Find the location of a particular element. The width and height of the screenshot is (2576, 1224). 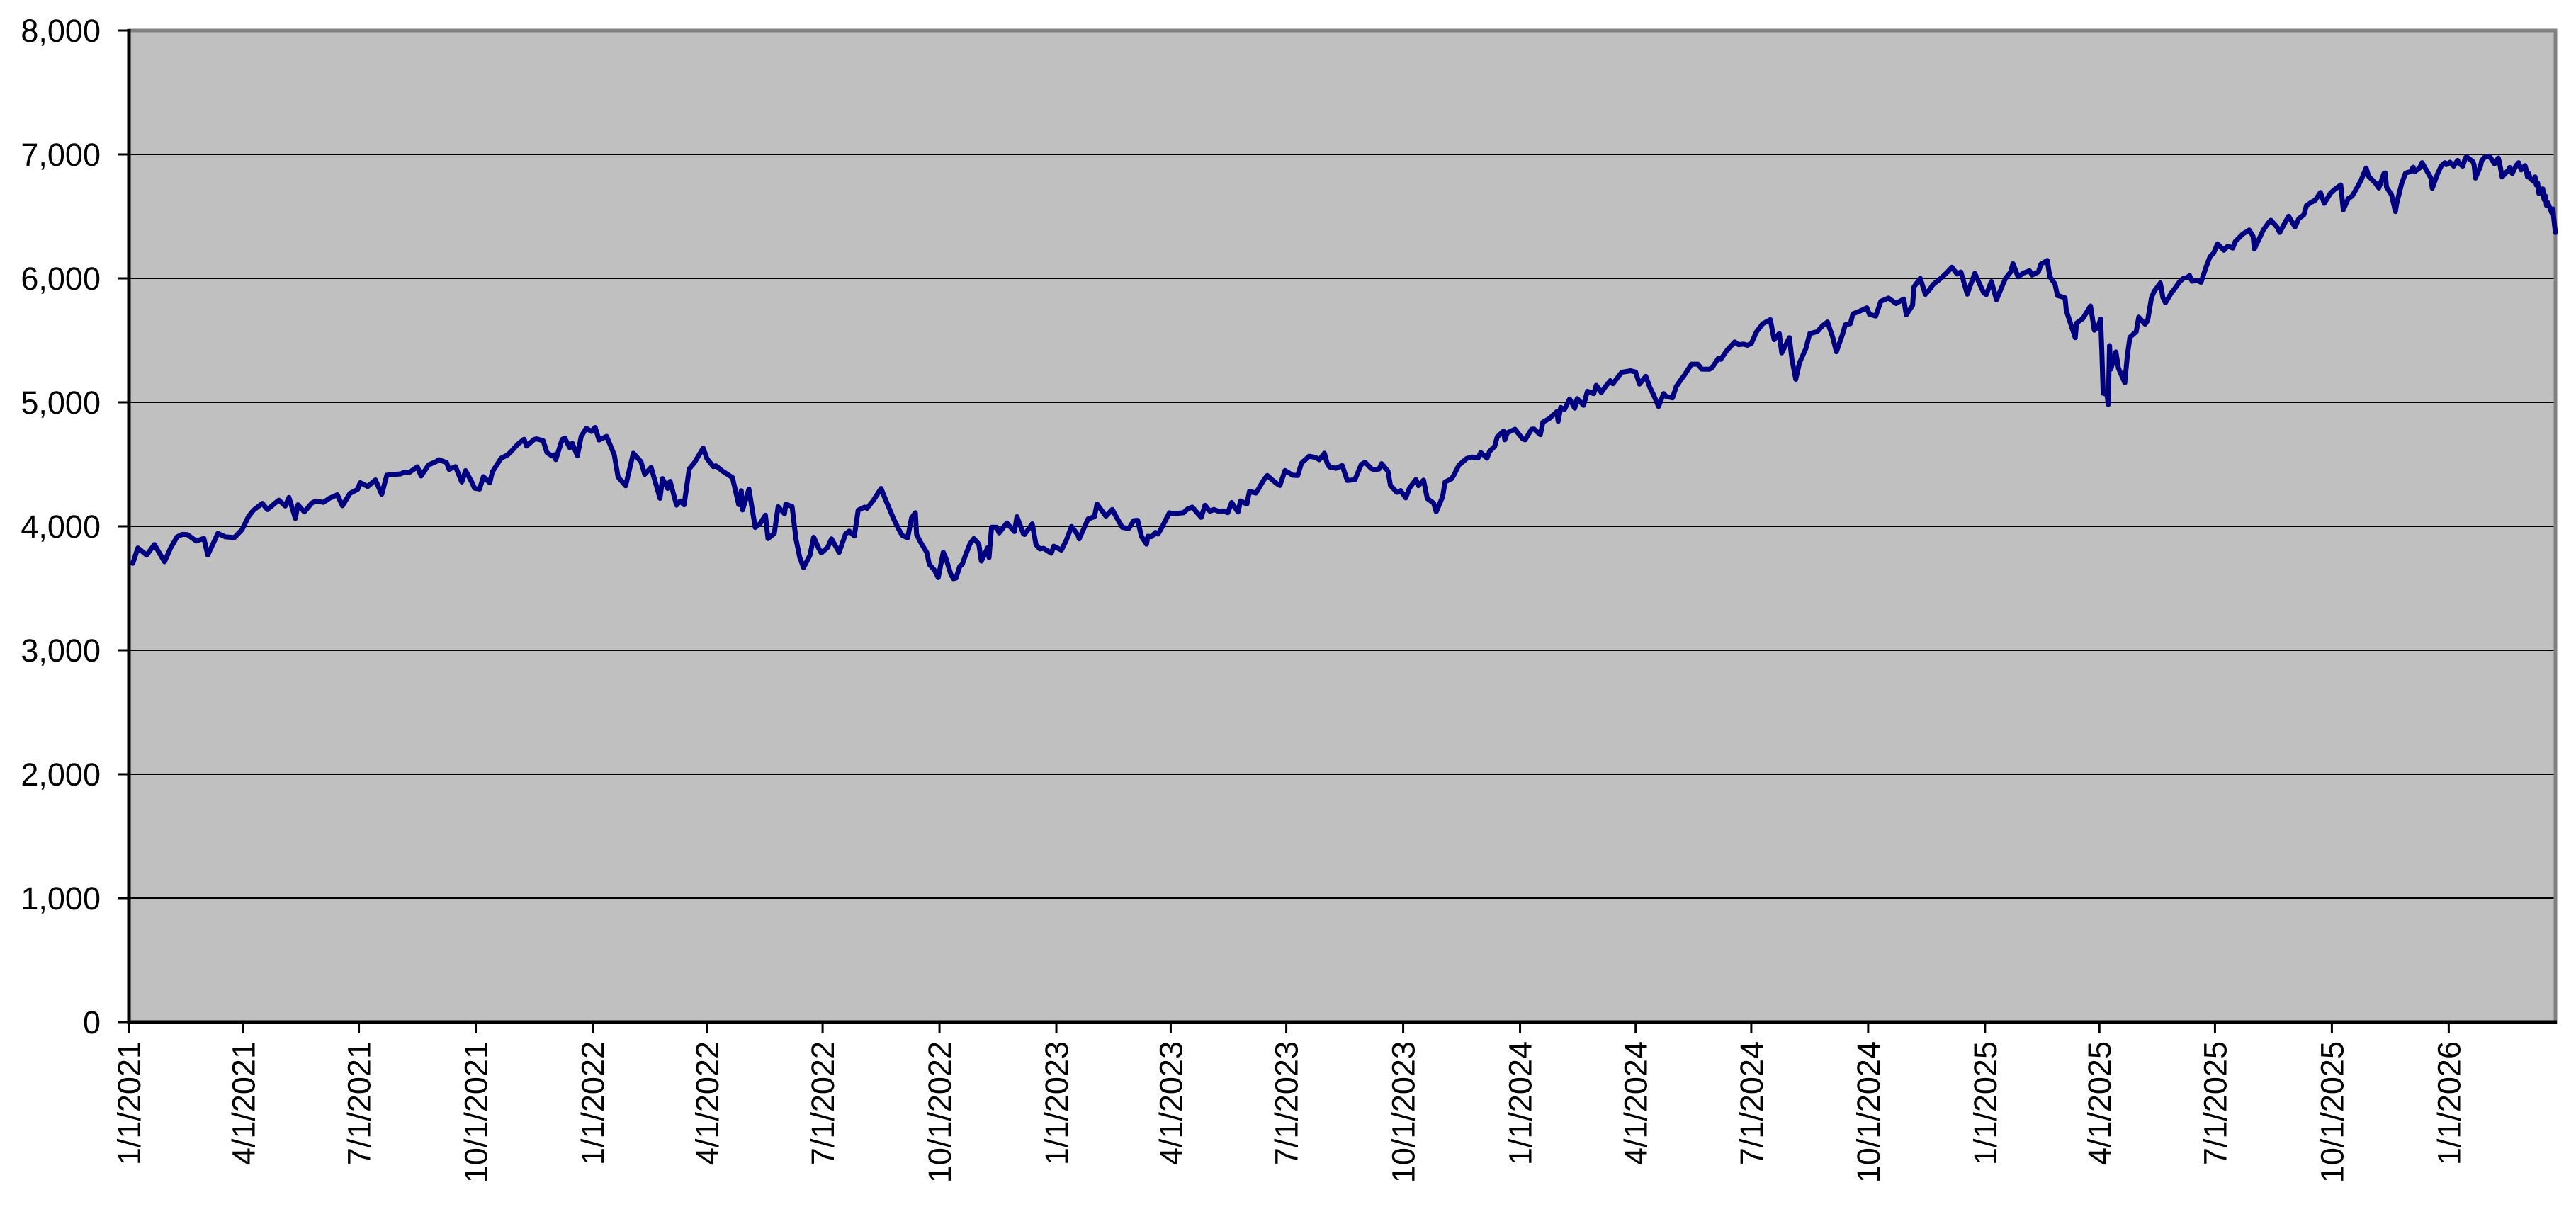

x-tick-label: 10/1/2023 is located at coordinates (1404, 1112).